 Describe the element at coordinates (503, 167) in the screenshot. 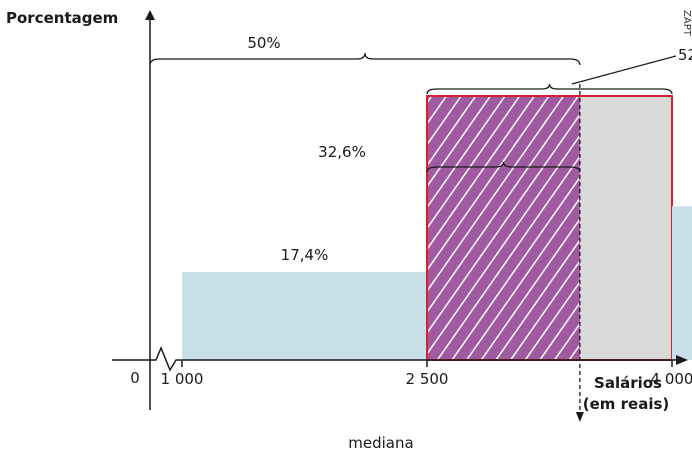

I see `brace-inner` at that location.